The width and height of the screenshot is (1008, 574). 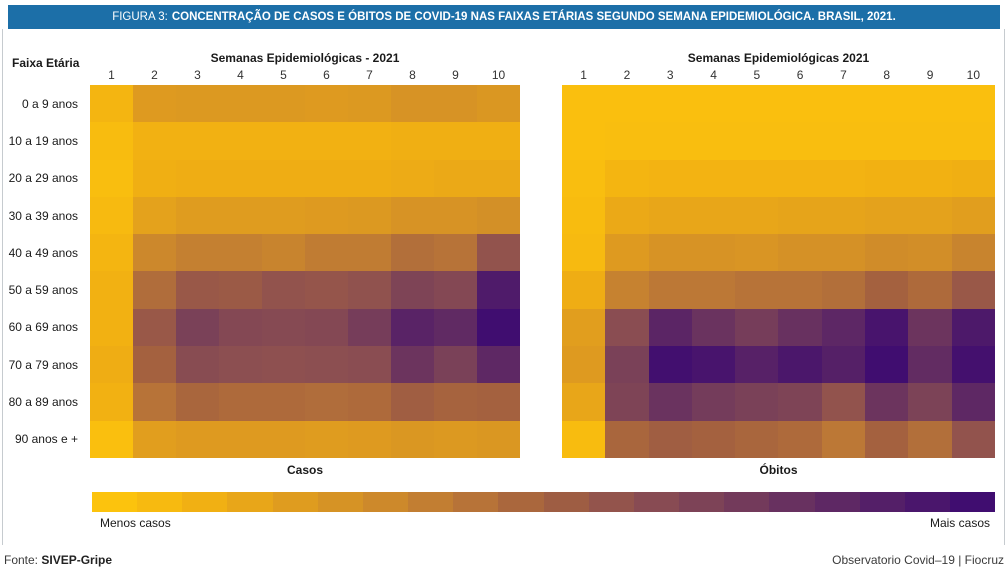 What do you see at coordinates (305, 75) in the screenshot?
I see `casos-week-axis: 1 2 3 4 5 6 7 8 9 10` at bounding box center [305, 75].